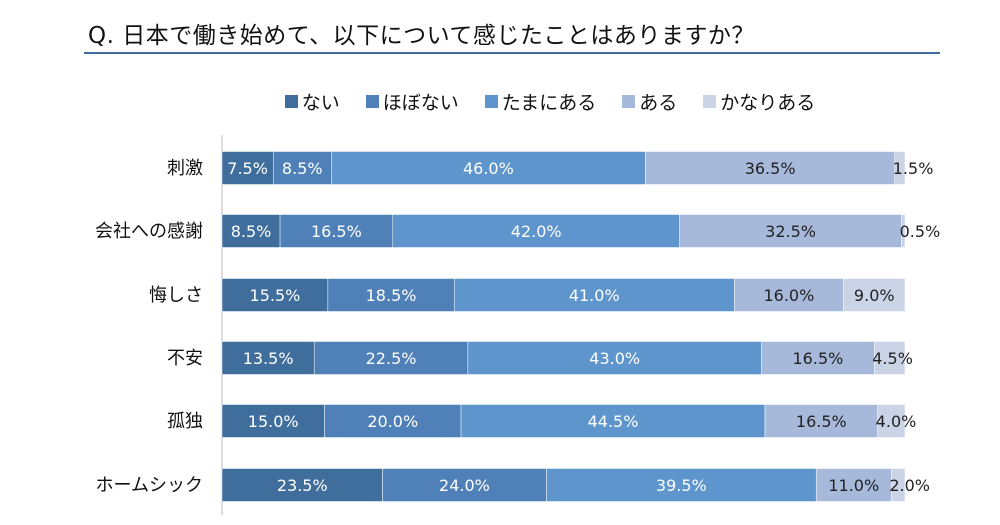  Describe the element at coordinates (913, 168) in the screenshot. I see `data-label: 1.5%` at that location.